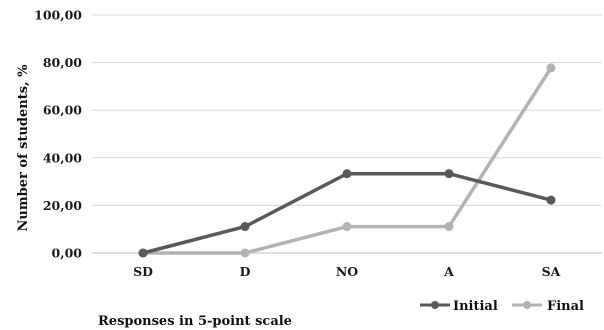 This screenshot has height=330, width=604. I want to click on x-axis-ticks: SD D NO A SA, so click(347, 271).